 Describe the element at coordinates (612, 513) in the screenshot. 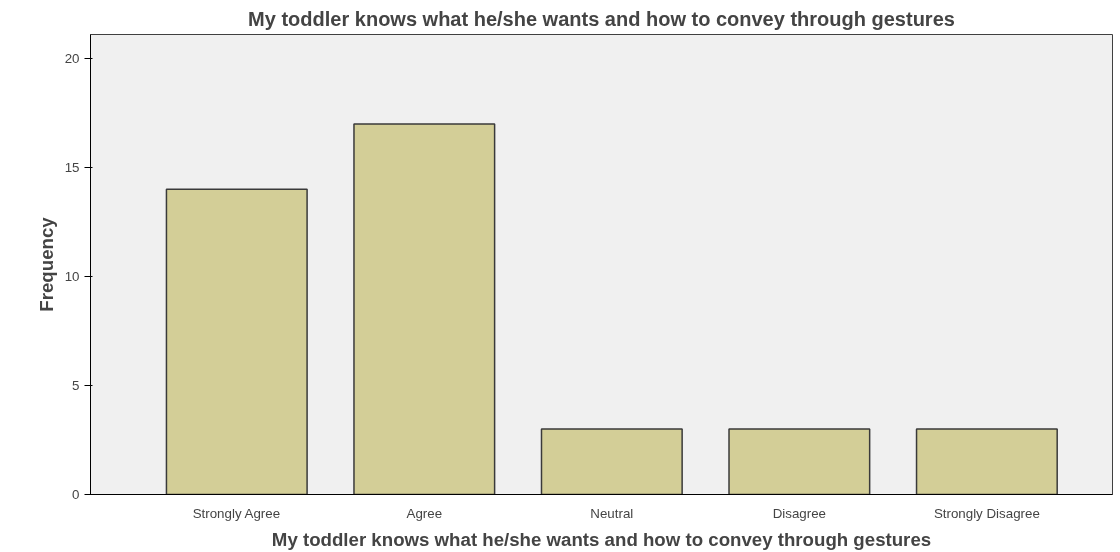

I see `x-tick-label: Neutral` at that location.